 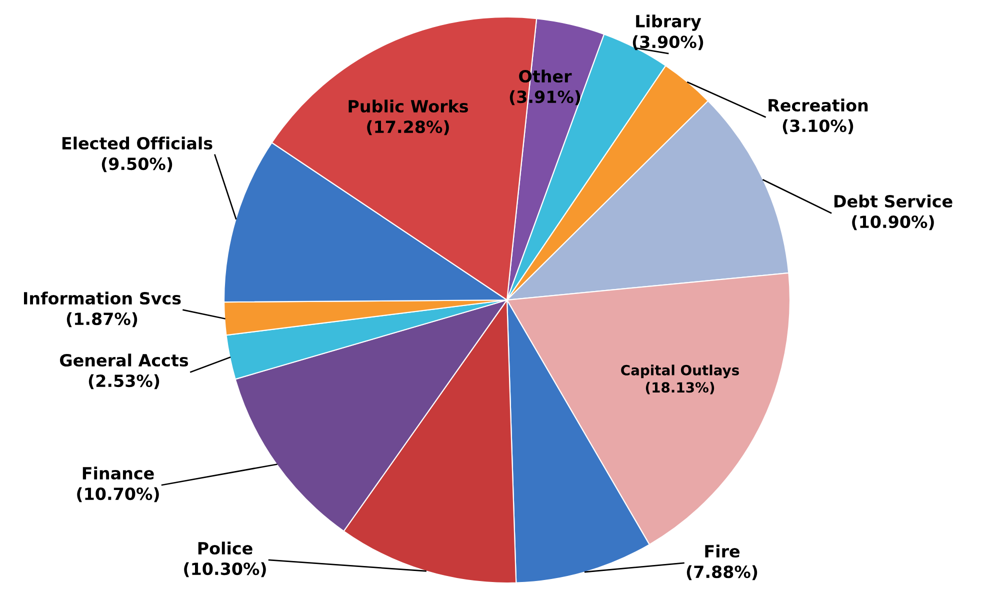 What do you see at coordinates (225, 570) in the screenshot?
I see `data-label: (10.30%)` at bounding box center [225, 570].